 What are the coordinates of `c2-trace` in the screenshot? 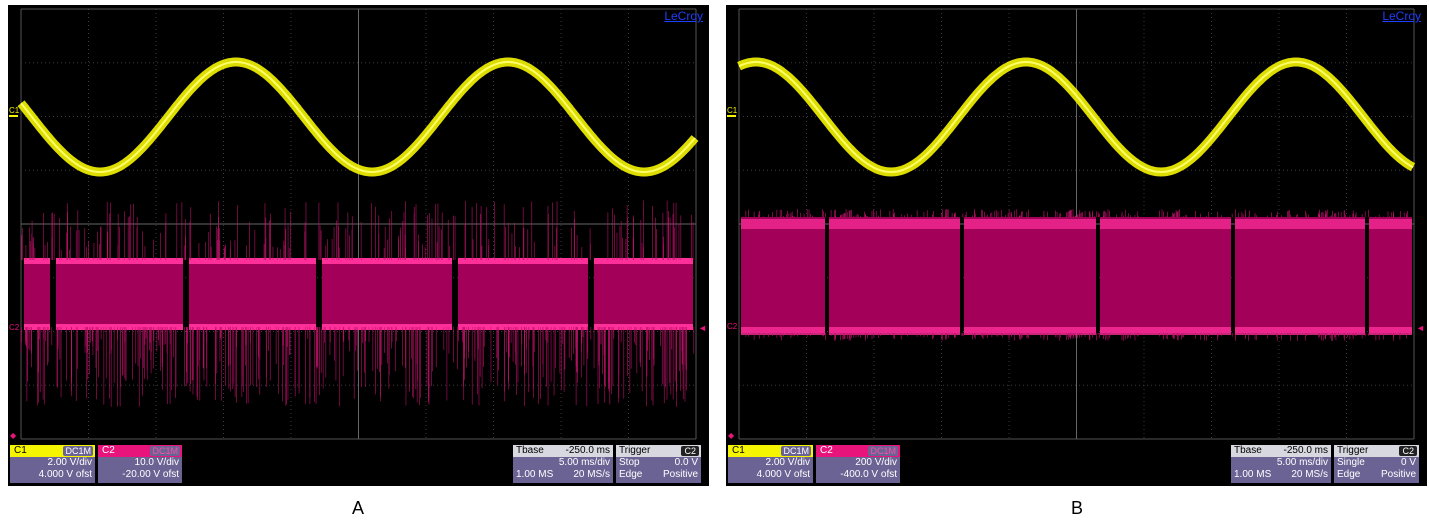 It's located at (1076, 275).